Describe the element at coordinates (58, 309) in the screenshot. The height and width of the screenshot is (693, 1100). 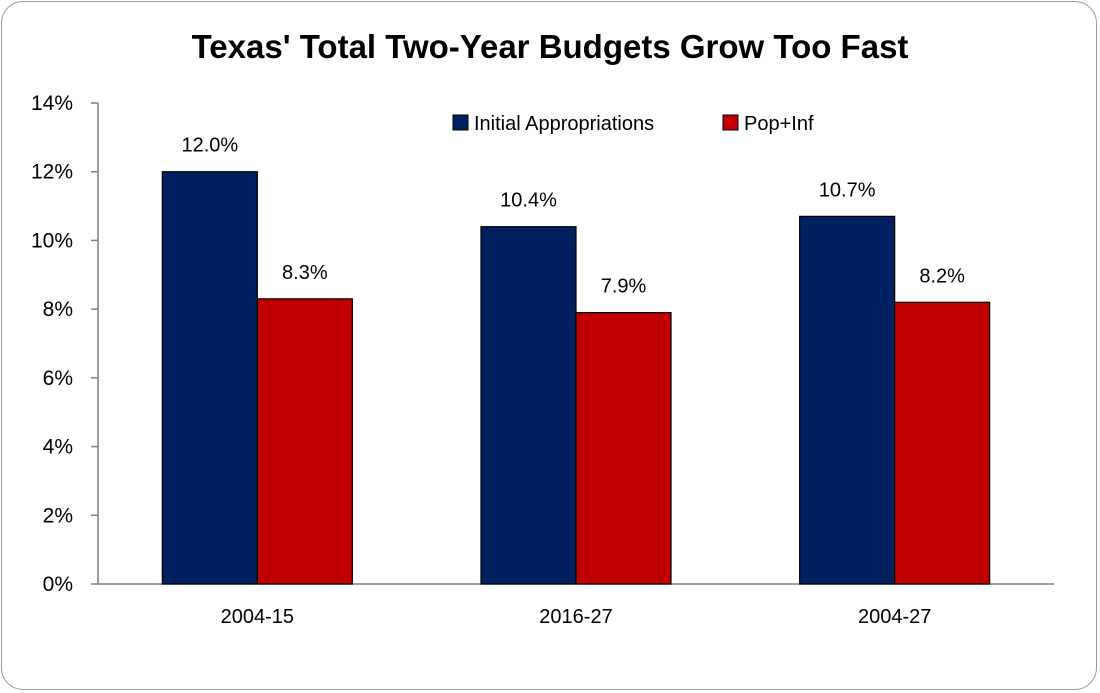
I see `y-tick-label: 8%` at that location.